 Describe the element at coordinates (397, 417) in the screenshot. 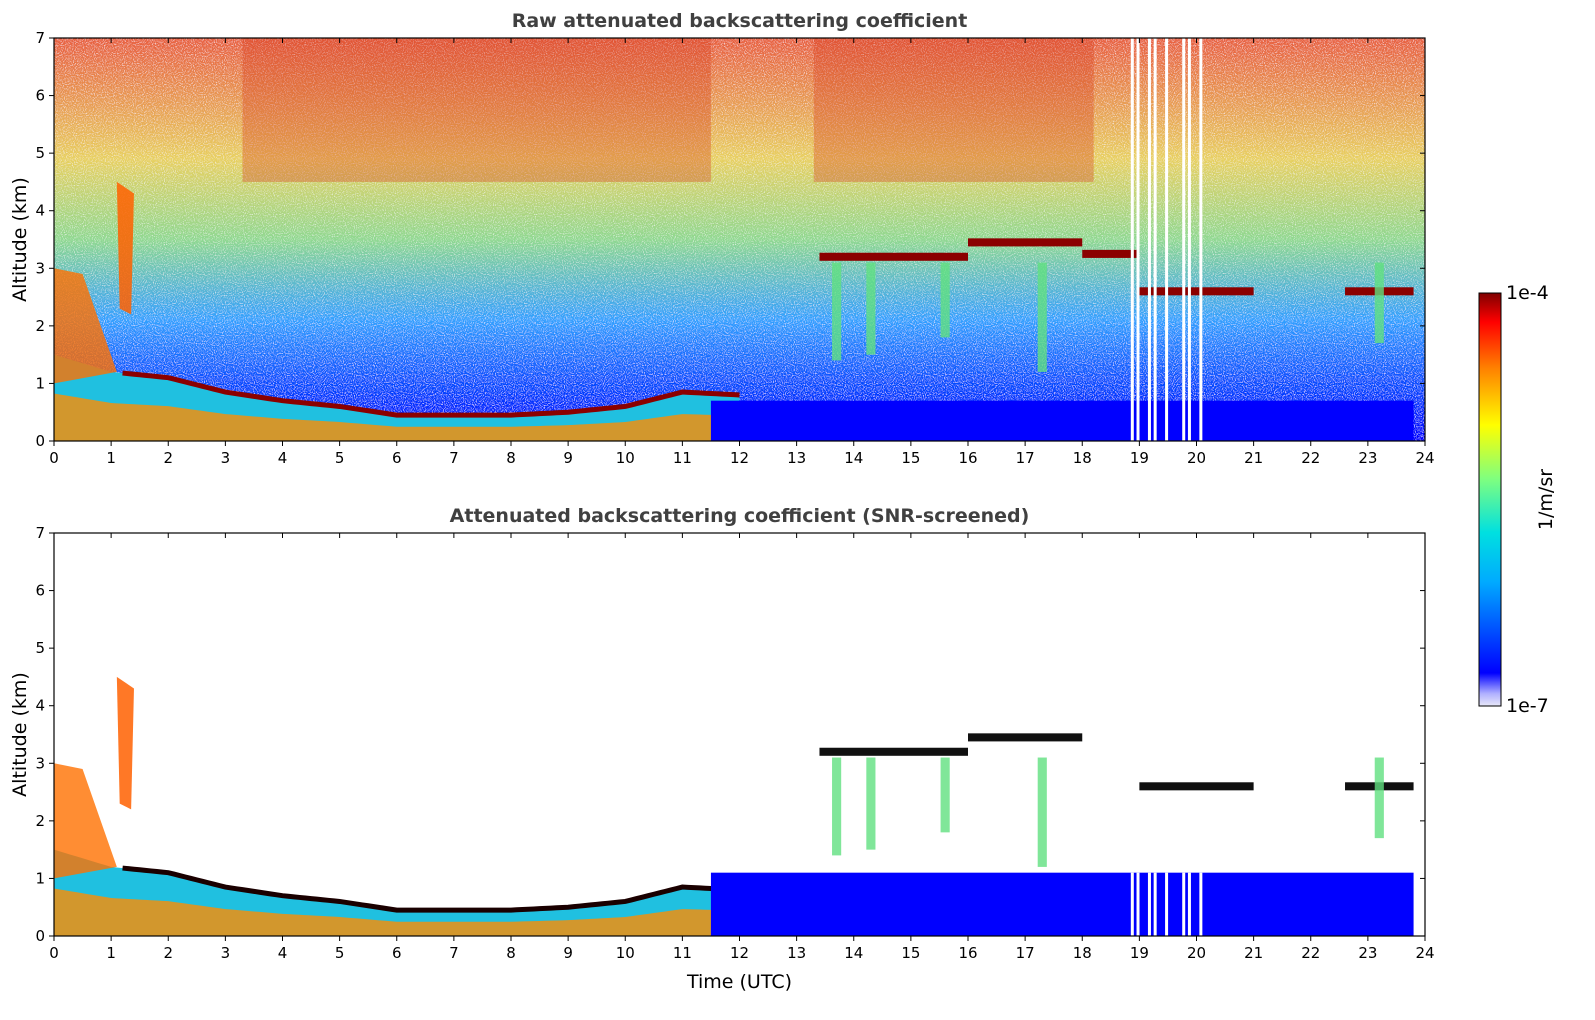

I see `dense-aerosol` at that location.